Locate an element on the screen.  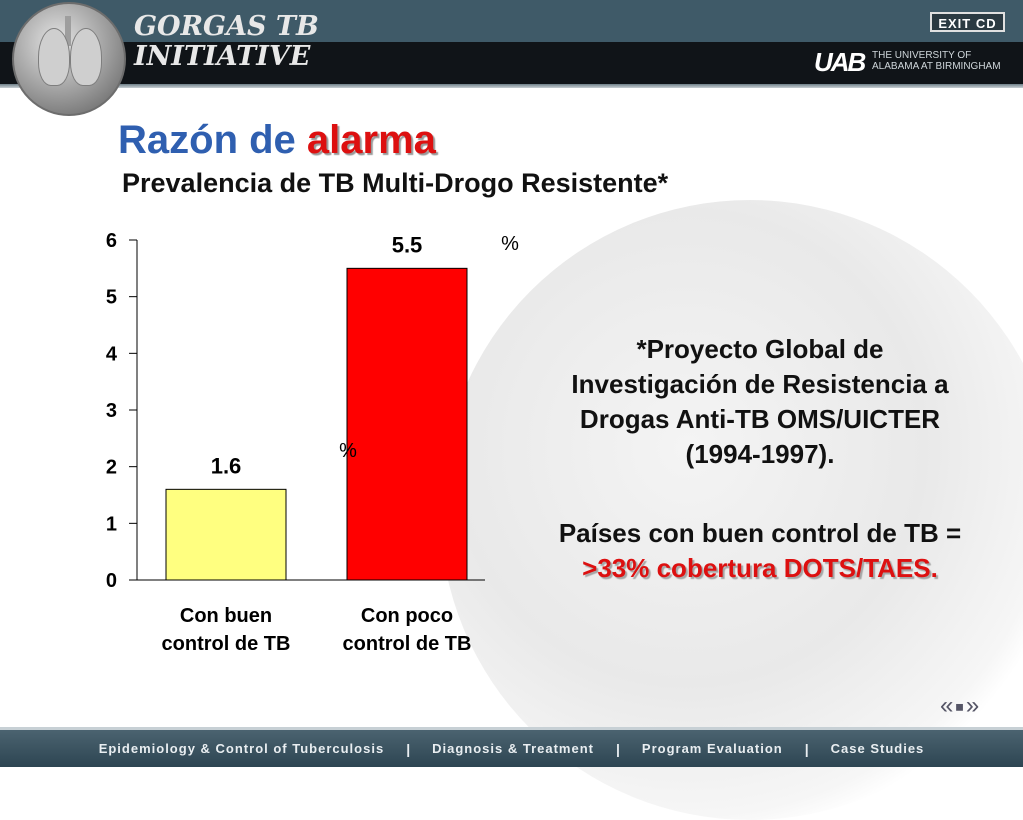
control-note-line-2: >33% cobertura DOTS/TAES. is located at coordinates (760, 568).